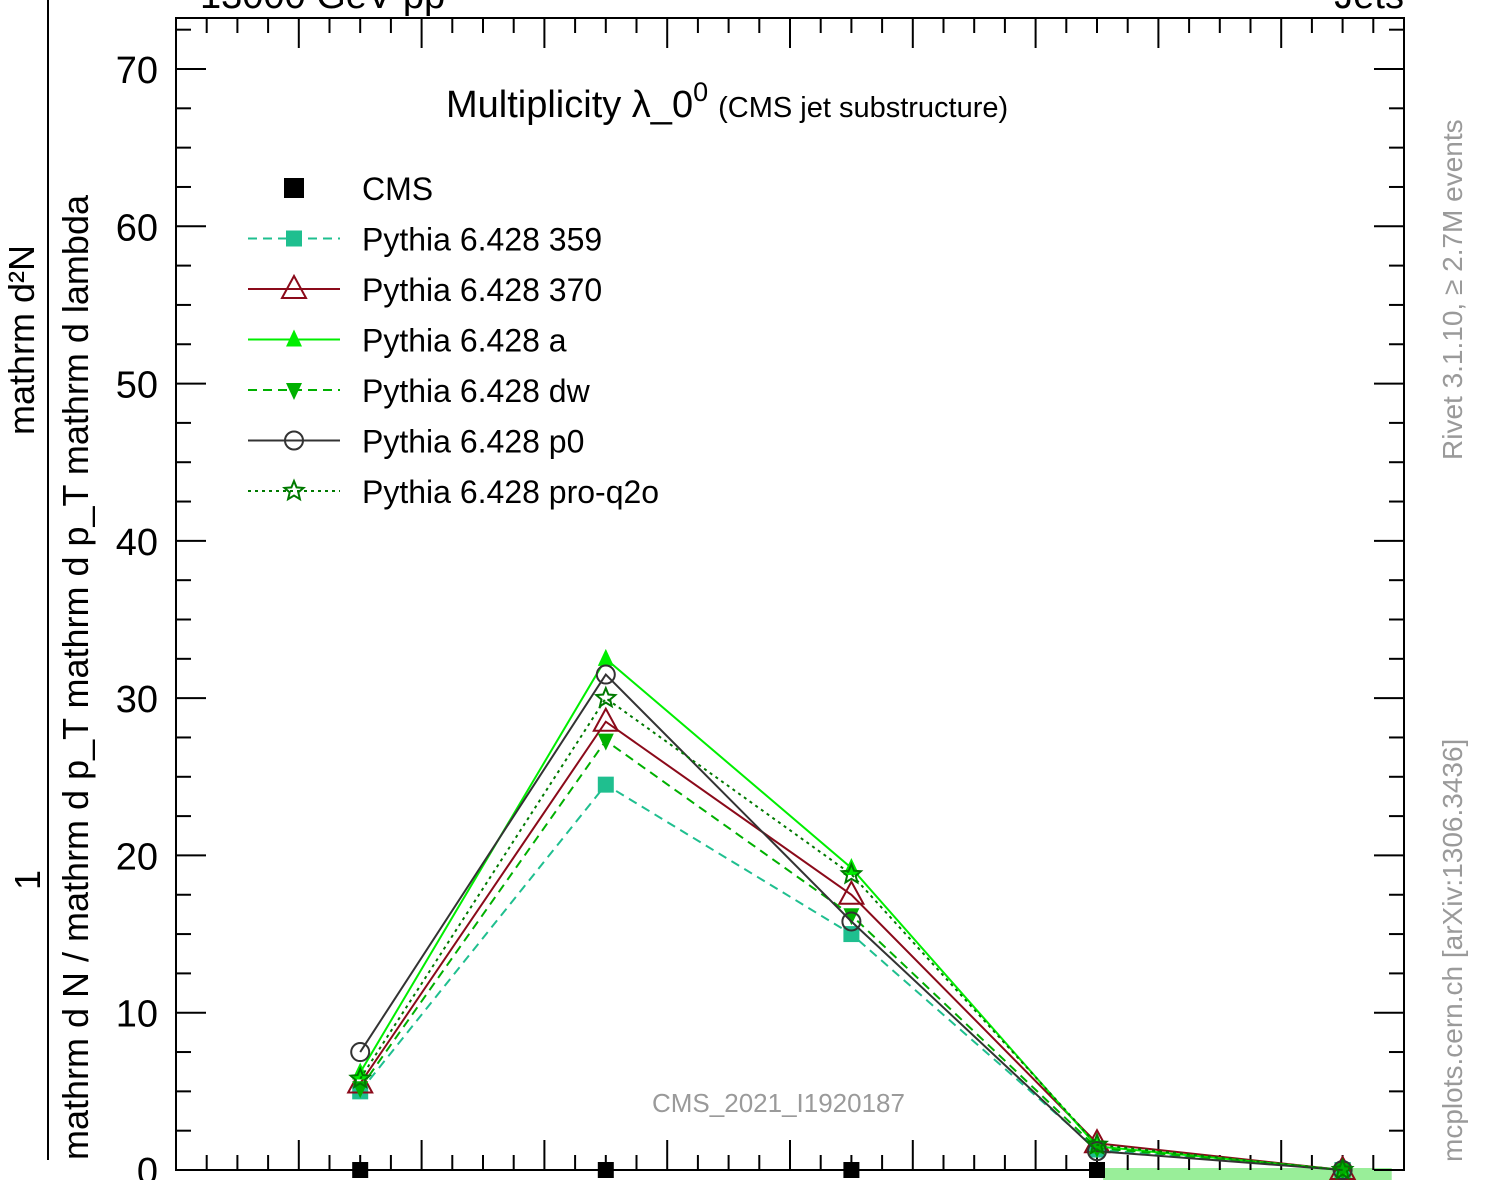 This screenshot has height=1180, width=1503. I want to click on y-tick-label: 60, so click(137, 228).